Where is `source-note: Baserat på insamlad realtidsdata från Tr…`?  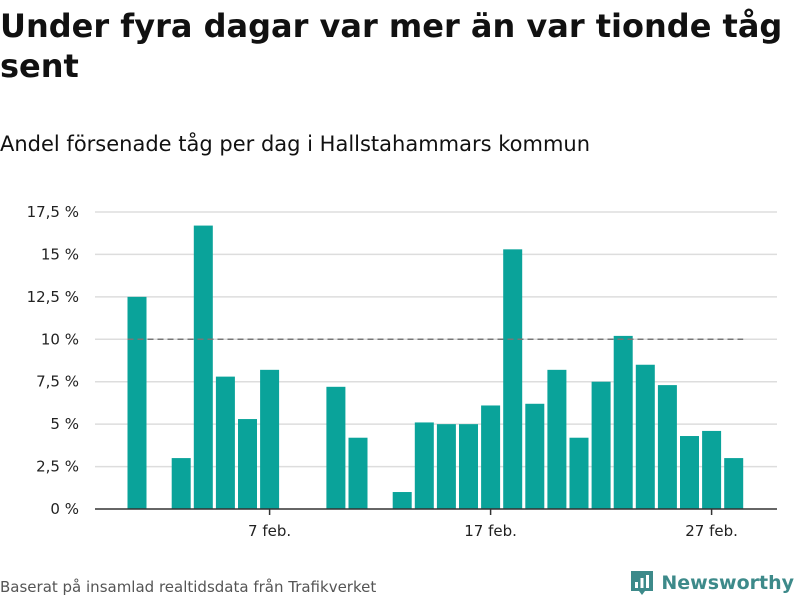
source-note: Baserat på insamlad realtidsdata från Tr… is located at coordinates (188, 587).